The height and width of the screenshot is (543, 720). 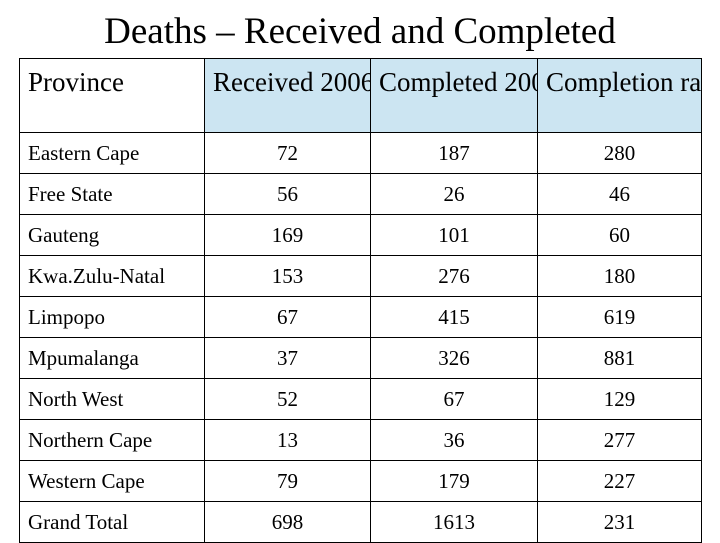 What do you see at coordinates (112, 317) in the screenshot?
I see `province-cell: Limpopo` at bounding box center [112, 317].